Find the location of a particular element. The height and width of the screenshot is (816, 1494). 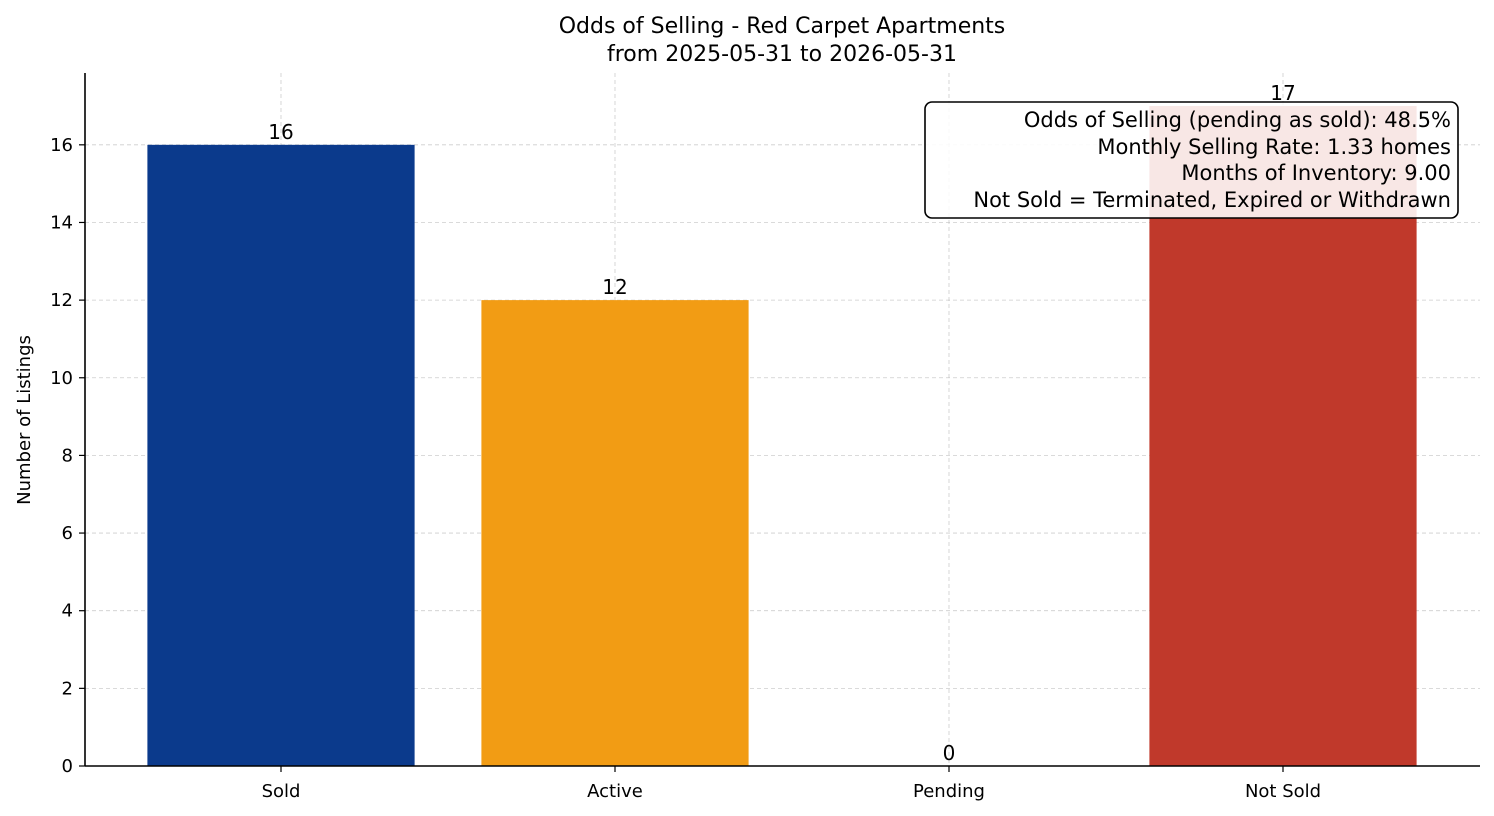

data-label: 16 is located at coordinates (280, 132).